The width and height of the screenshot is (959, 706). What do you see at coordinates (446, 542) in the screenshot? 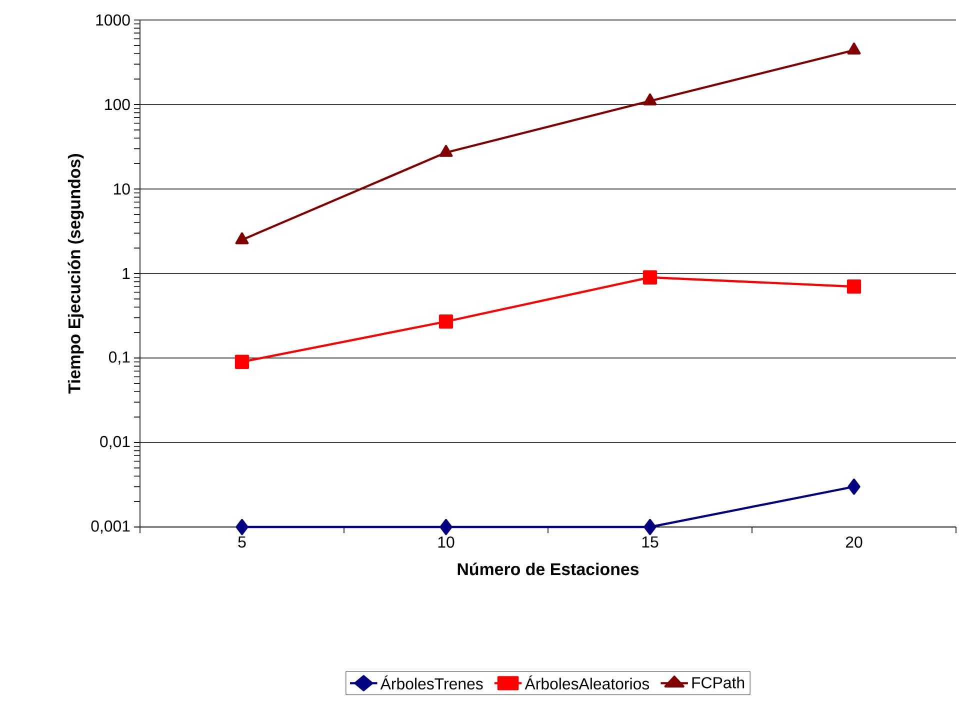
I see `x-tick-label: 10` at bounding box center [446, 542].